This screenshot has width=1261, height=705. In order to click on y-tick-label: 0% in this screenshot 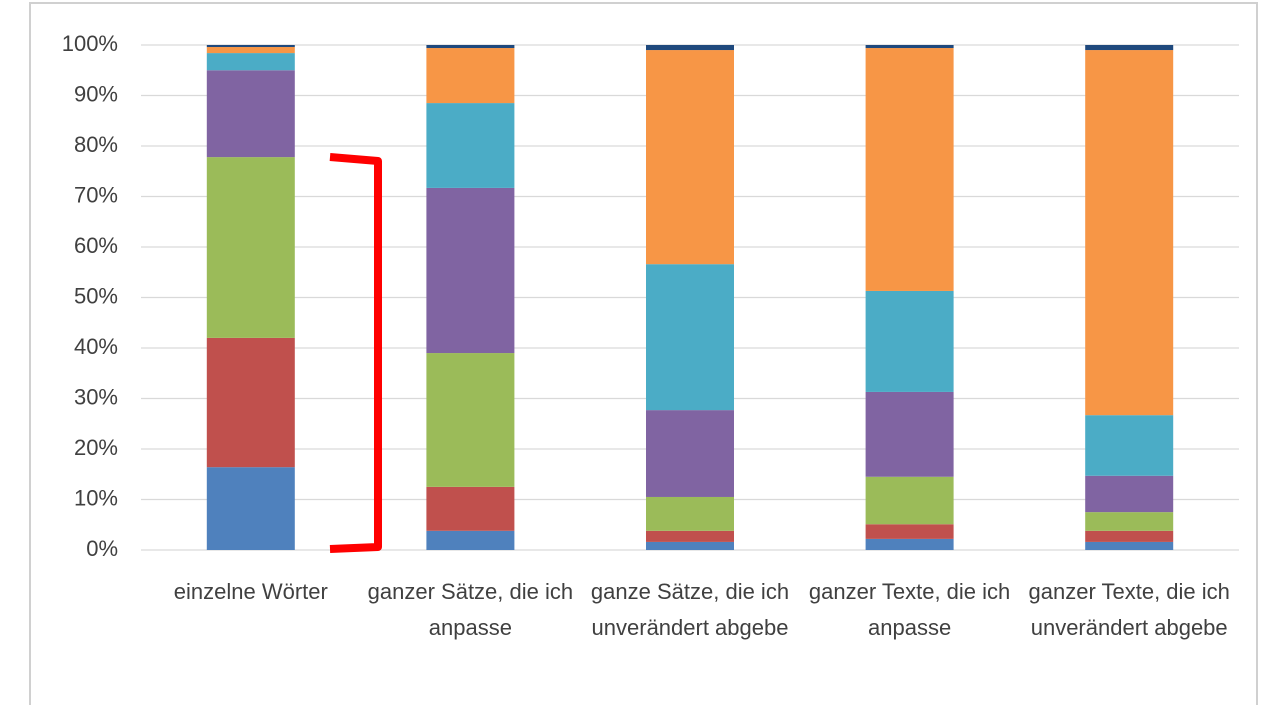, I will do `click(102, 548)`.